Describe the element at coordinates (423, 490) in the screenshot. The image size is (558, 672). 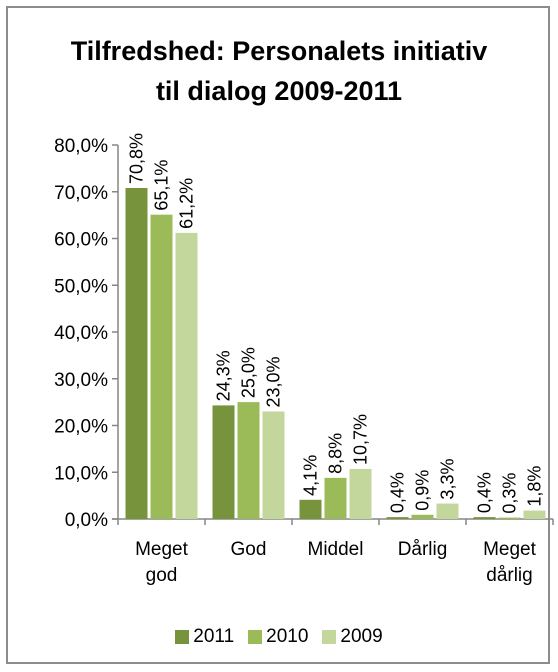
I see `data-label: 0,9%` at that location.